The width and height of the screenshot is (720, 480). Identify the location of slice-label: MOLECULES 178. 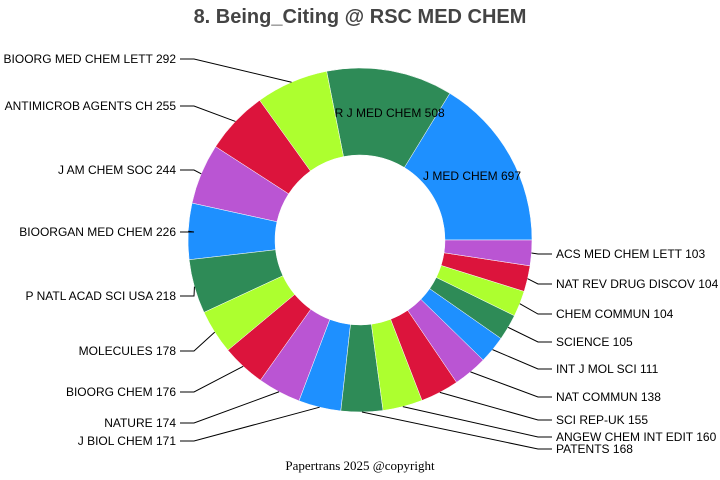
(128, 351).